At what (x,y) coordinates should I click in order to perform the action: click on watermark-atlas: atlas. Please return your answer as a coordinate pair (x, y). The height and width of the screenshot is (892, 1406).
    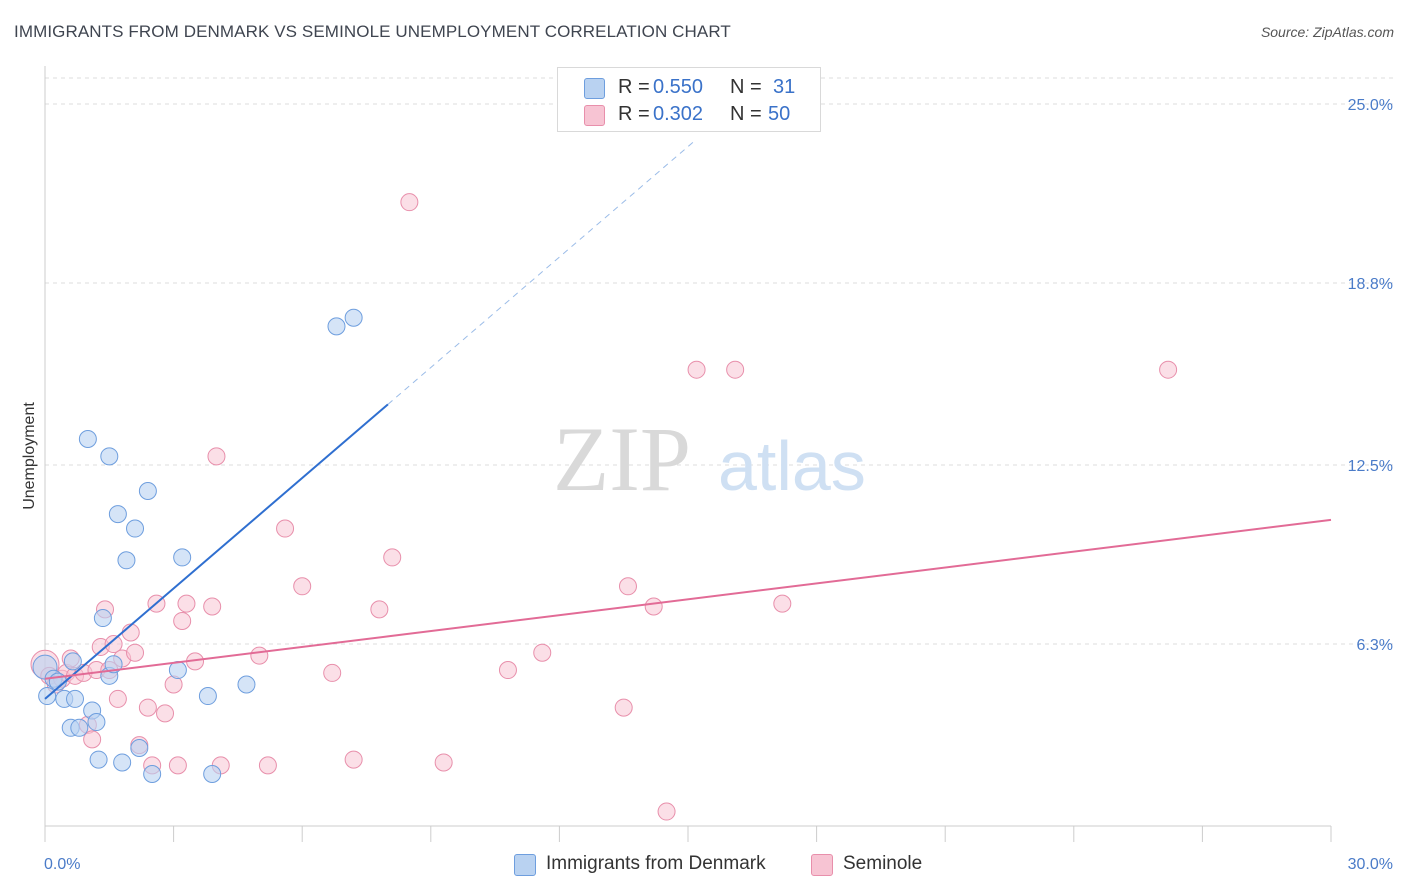
    Looking at the image, I should click on (792, 466).